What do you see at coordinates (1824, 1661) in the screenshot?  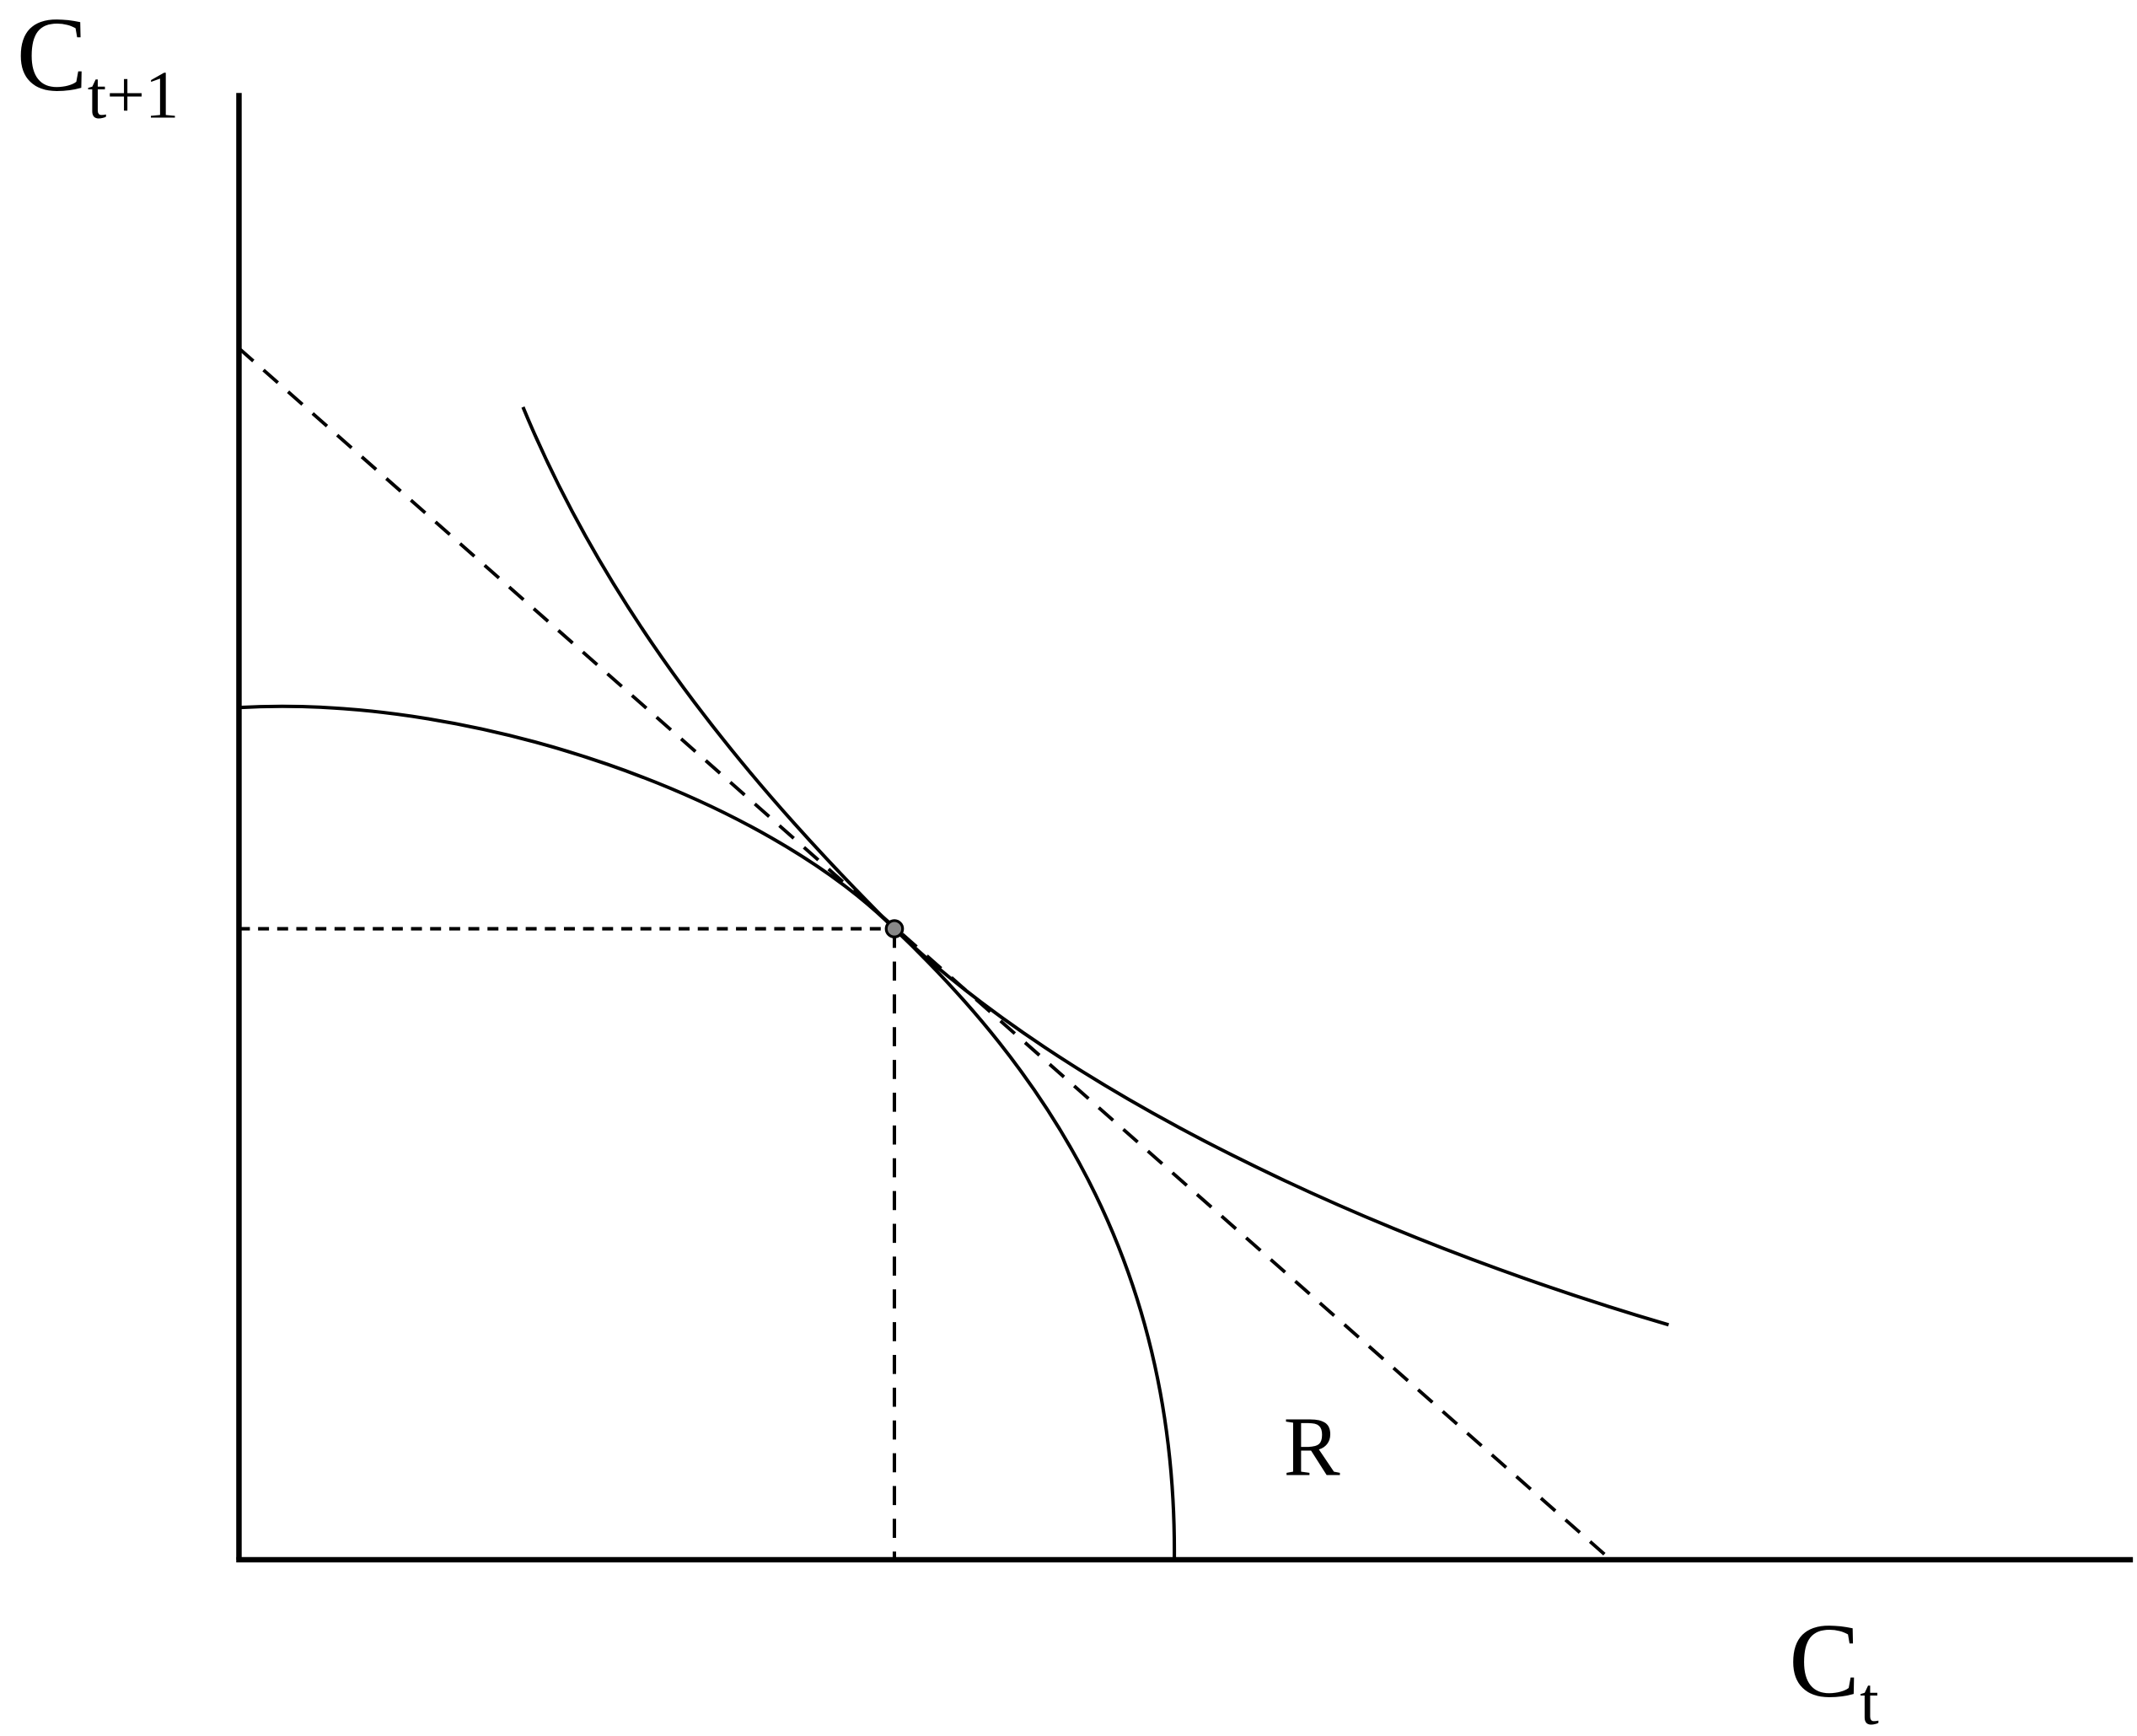 I see `x-axis-label-main: C` at bounding box center [1824, 1661].